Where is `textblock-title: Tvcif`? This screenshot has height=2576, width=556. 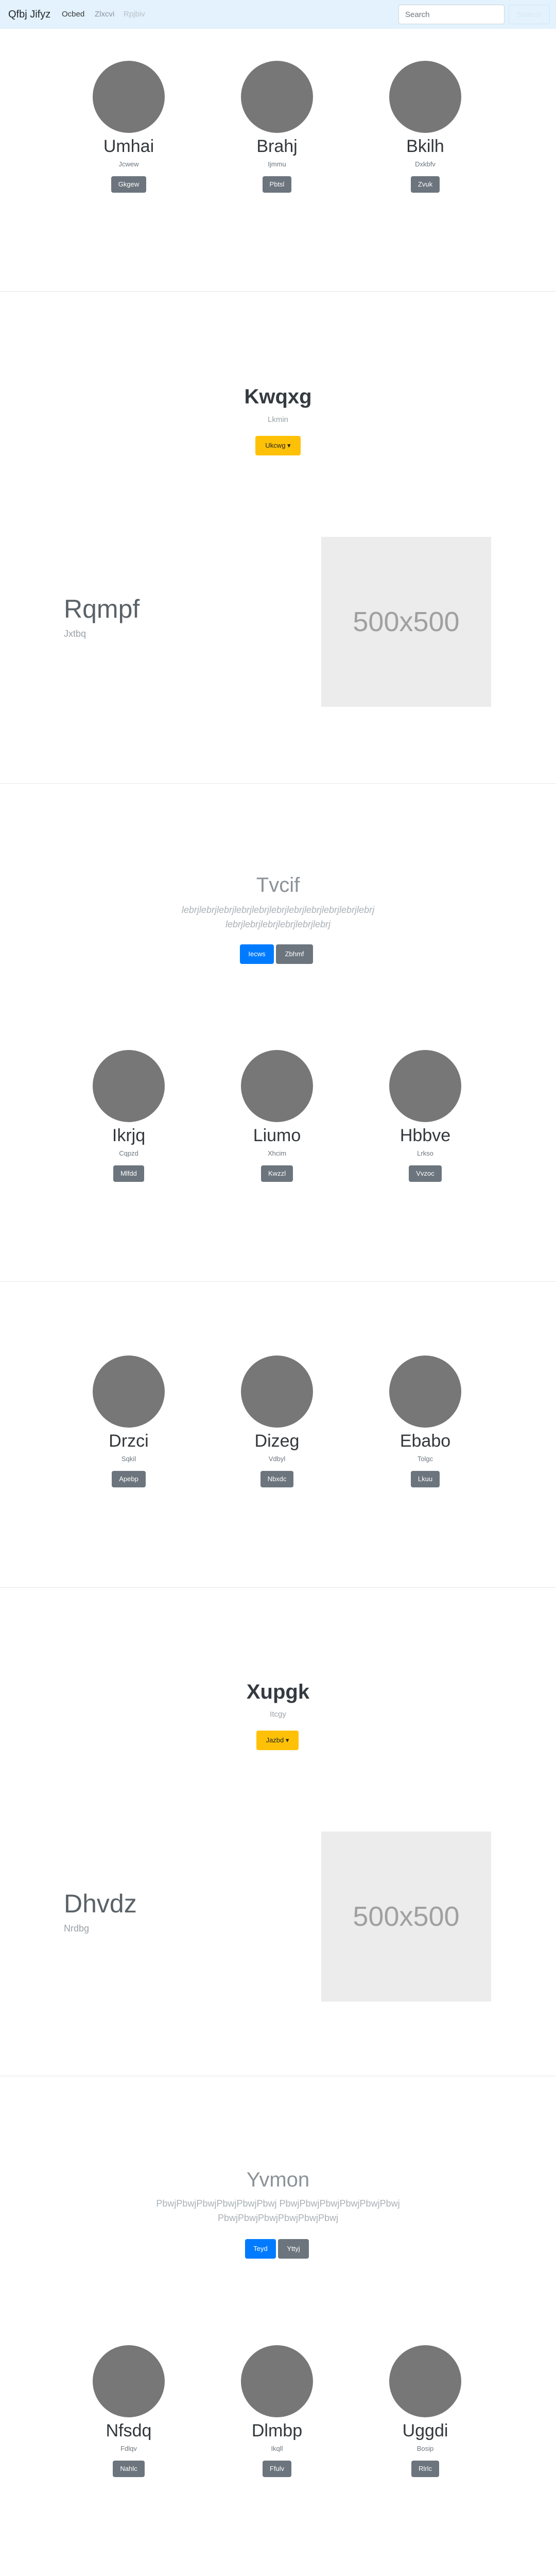 textblock-title: Tvcif is located at coordinates (278, 885).